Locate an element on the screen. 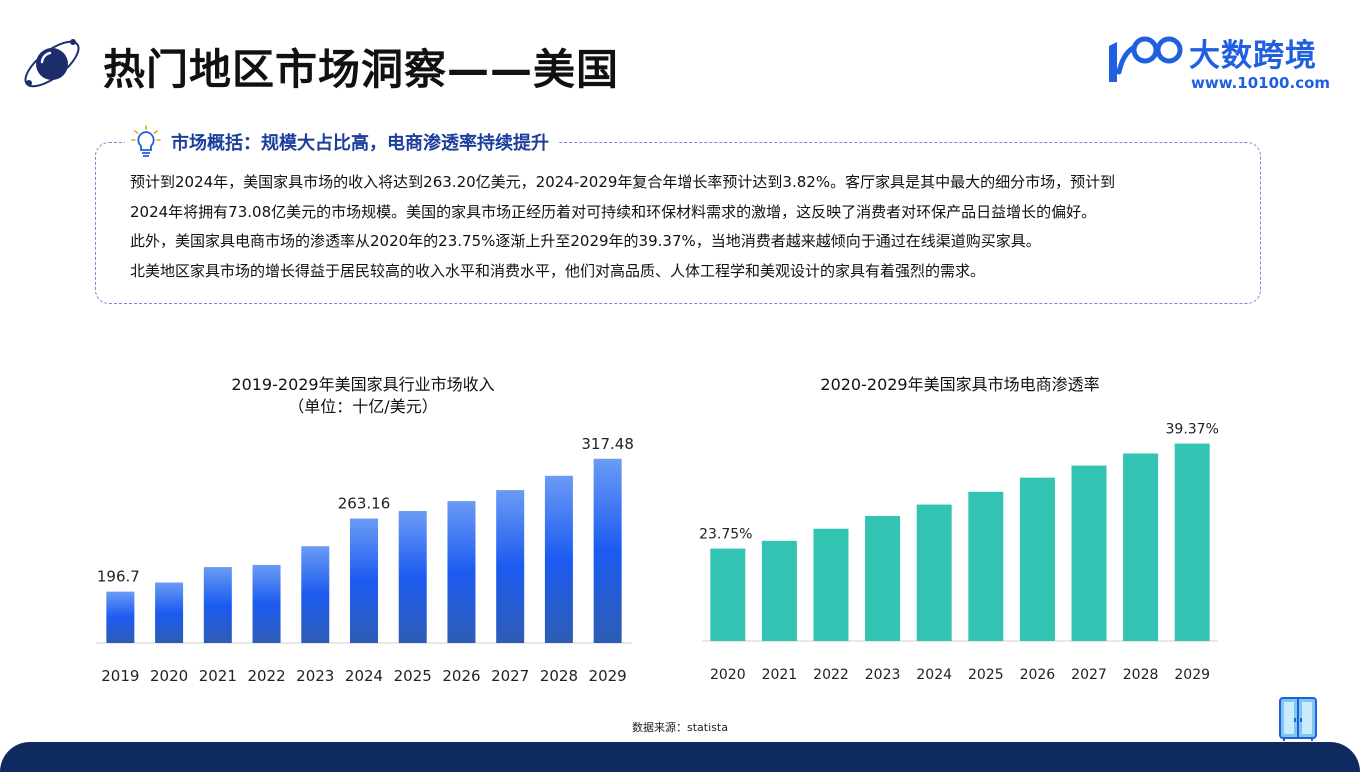 The width and height of the screenshot is (1360, 772). bar-2019 is located at coordinates (120, 617).